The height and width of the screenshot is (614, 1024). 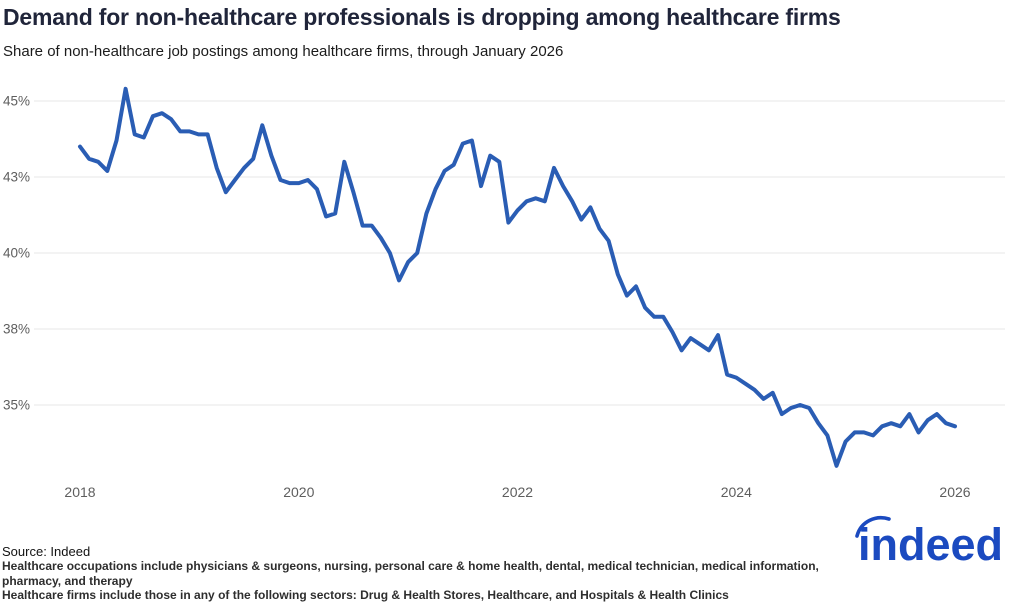 I want to click on y-axis-tick-label: 40%, so click(x=16, y=253).